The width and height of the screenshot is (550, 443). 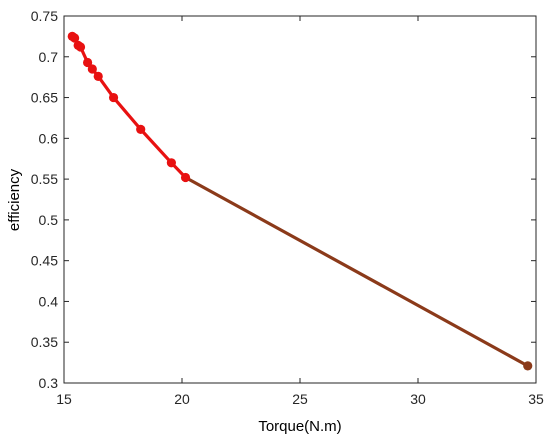 I want to click on y-tick-label: 0.3, so click(x=49, y=383).